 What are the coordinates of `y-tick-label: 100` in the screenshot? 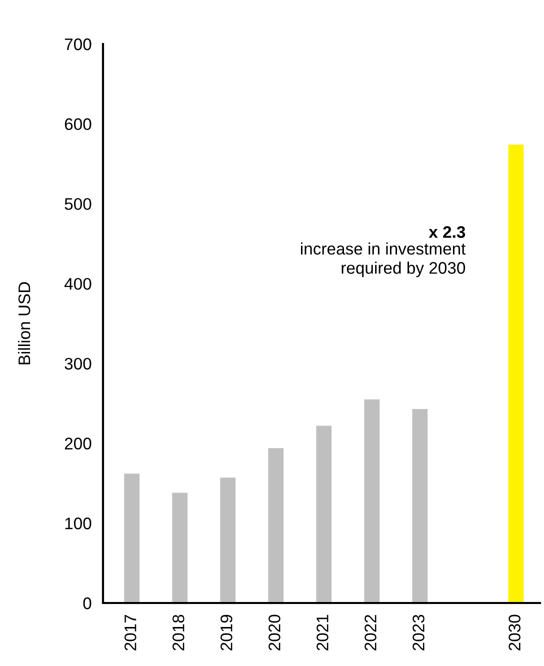 It's located at (78, 524).